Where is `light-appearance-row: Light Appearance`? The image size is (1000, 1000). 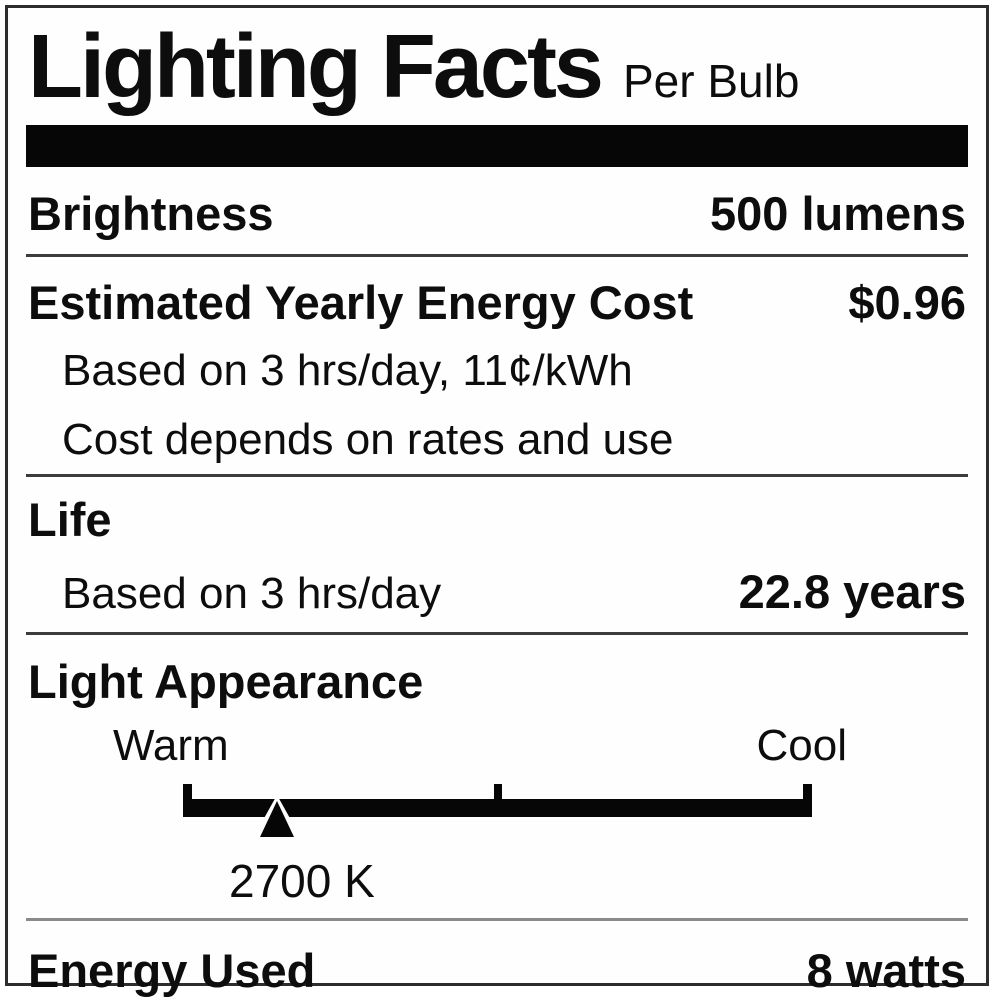
light-appearance-row: Light Appearance is located at coordinates (497, 681).